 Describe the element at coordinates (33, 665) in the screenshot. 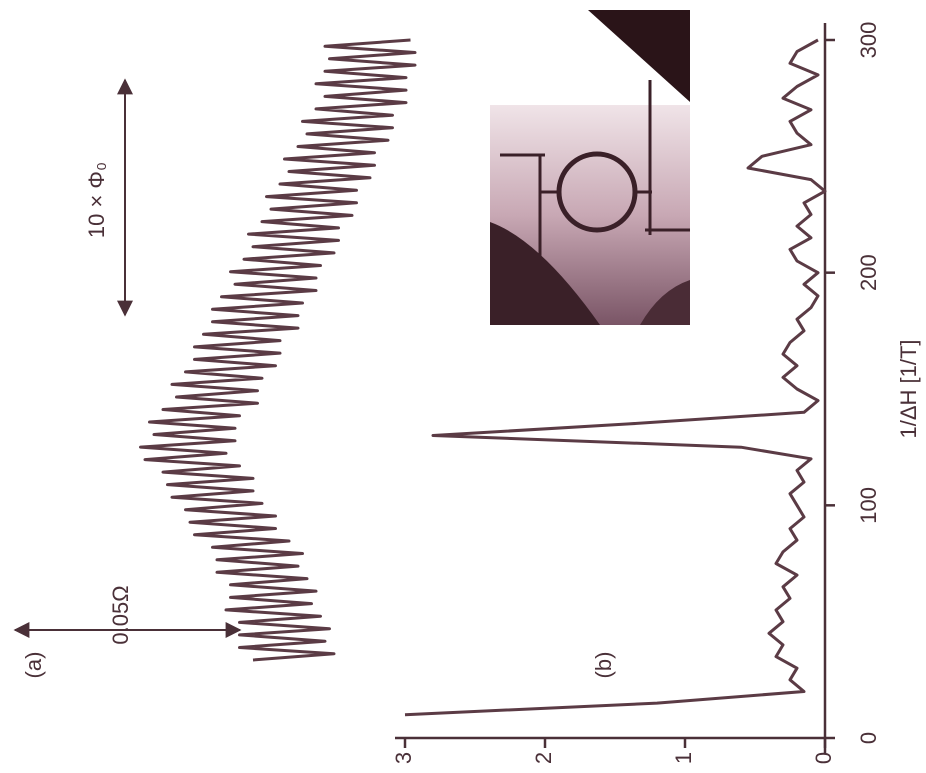

I see `panel-a-label: (a)` at that location.